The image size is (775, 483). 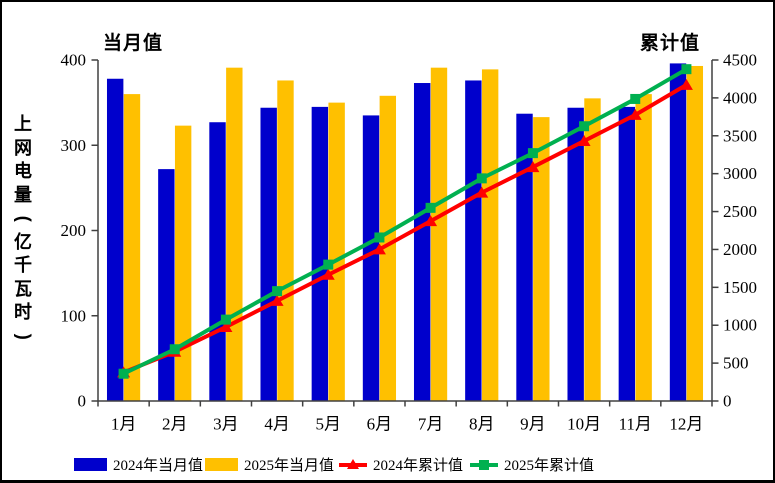 I want to click on bar-2024年当月值-5月, so click(x=320, y=253).